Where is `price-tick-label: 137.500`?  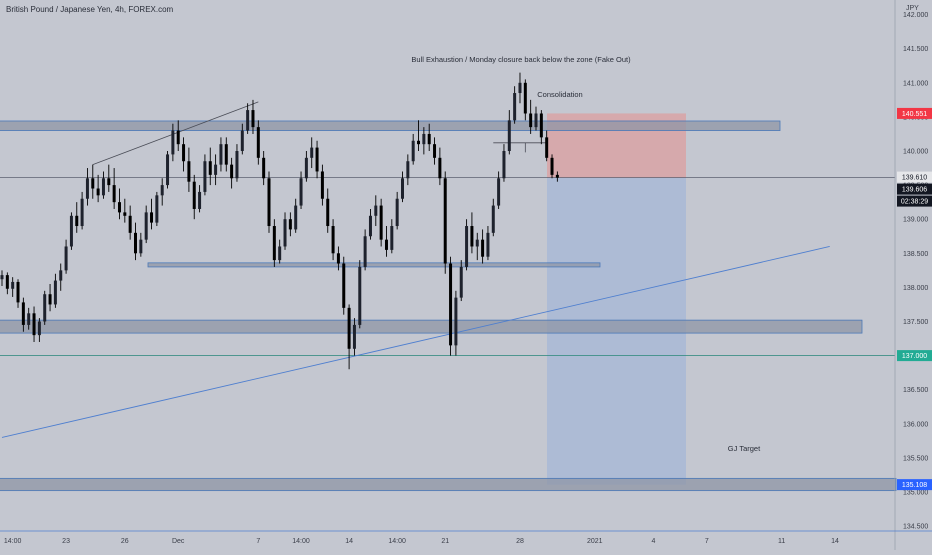
price-tick-label: 137.500 is located at coordinates (915, 322).